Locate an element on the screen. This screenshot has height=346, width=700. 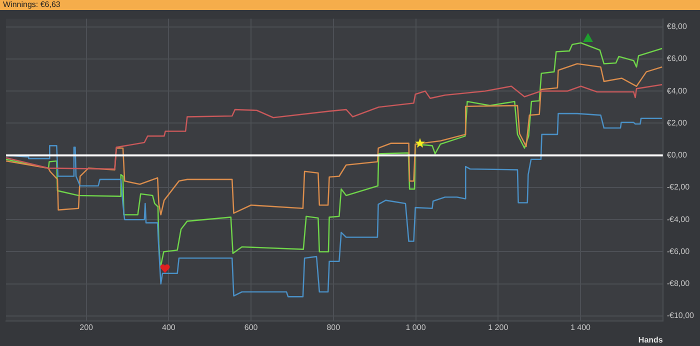
y-tick-label: -€2,00 is located at coordinates (678, 187).